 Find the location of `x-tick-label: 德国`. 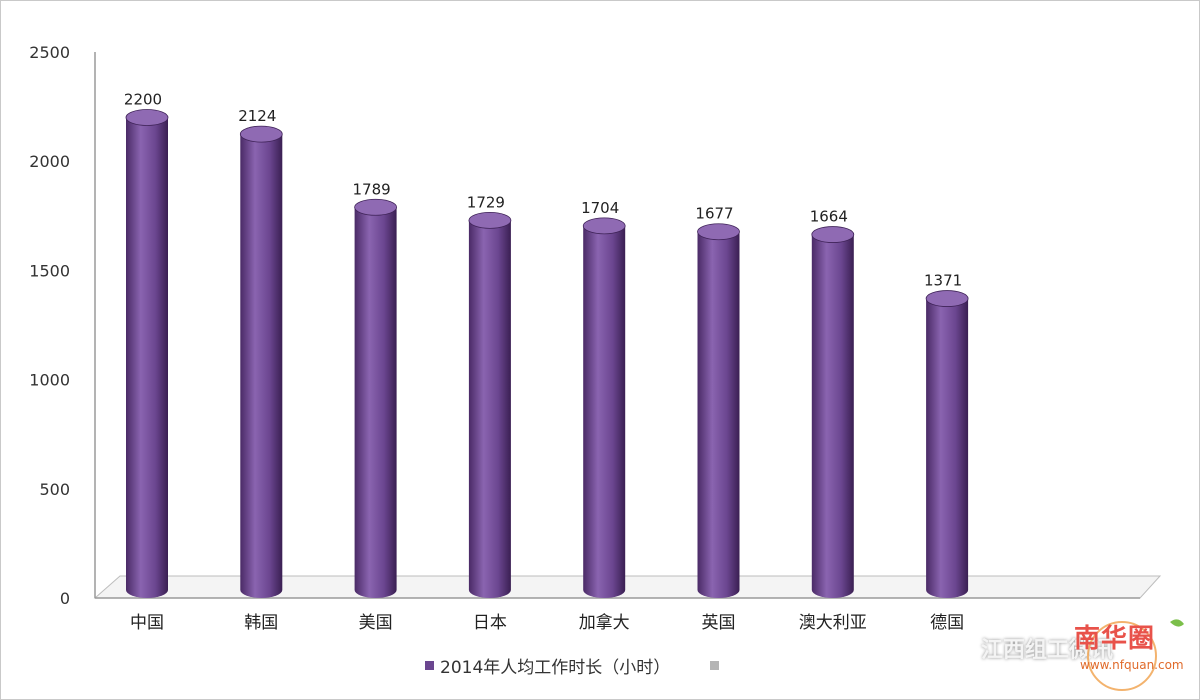

x-tick-label: 德国 is located at coordinates (947, 623).